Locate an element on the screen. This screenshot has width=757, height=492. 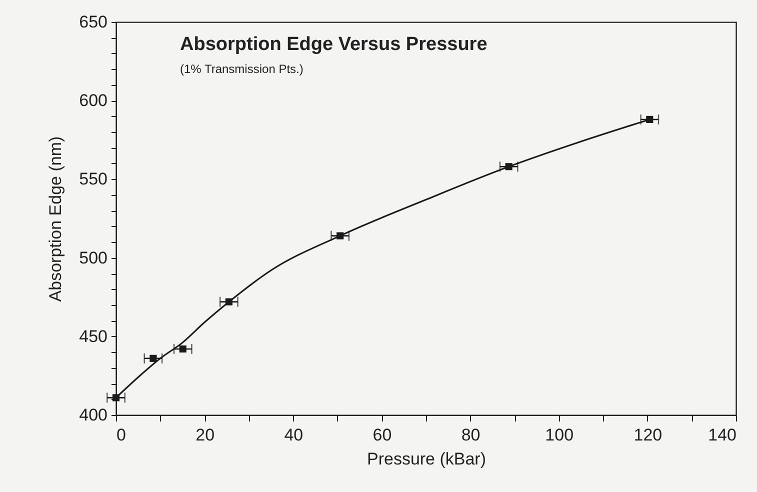
x-tick-label: 100 is located at coordinates (559, 435).